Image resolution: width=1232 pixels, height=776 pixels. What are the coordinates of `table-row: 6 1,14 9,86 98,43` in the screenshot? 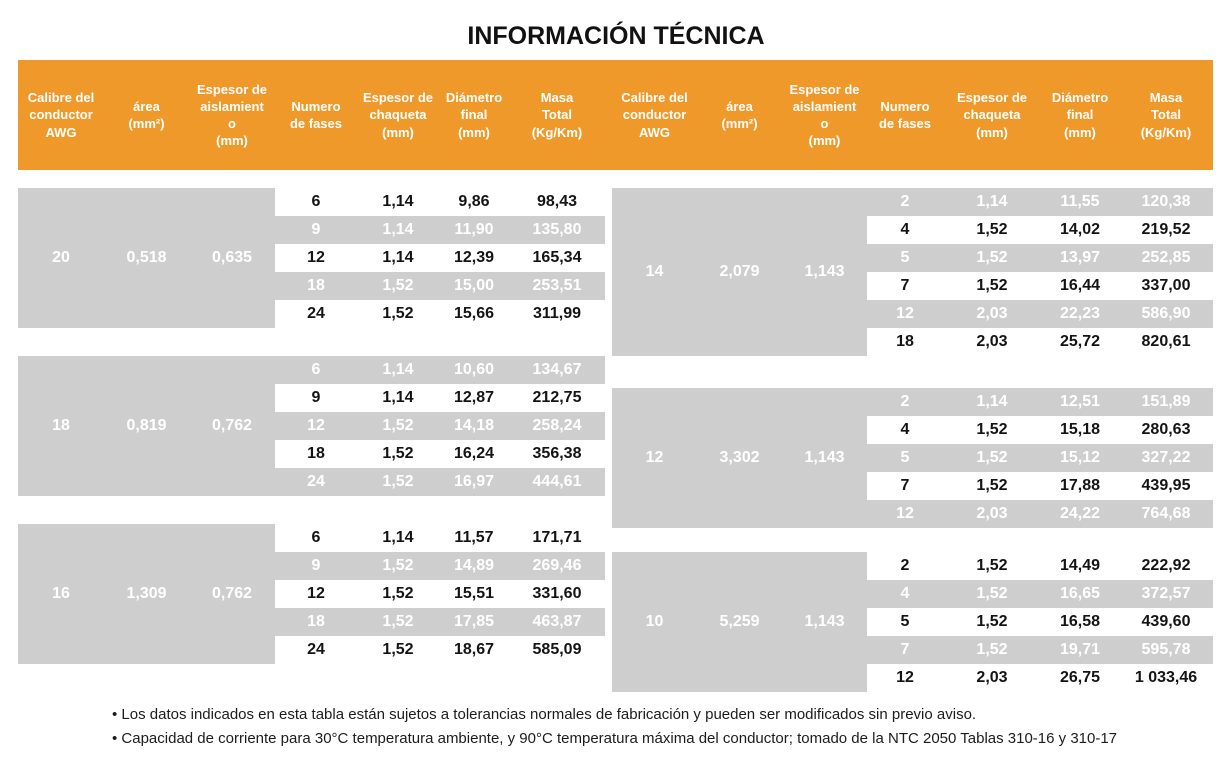 It's located at (440, 202).